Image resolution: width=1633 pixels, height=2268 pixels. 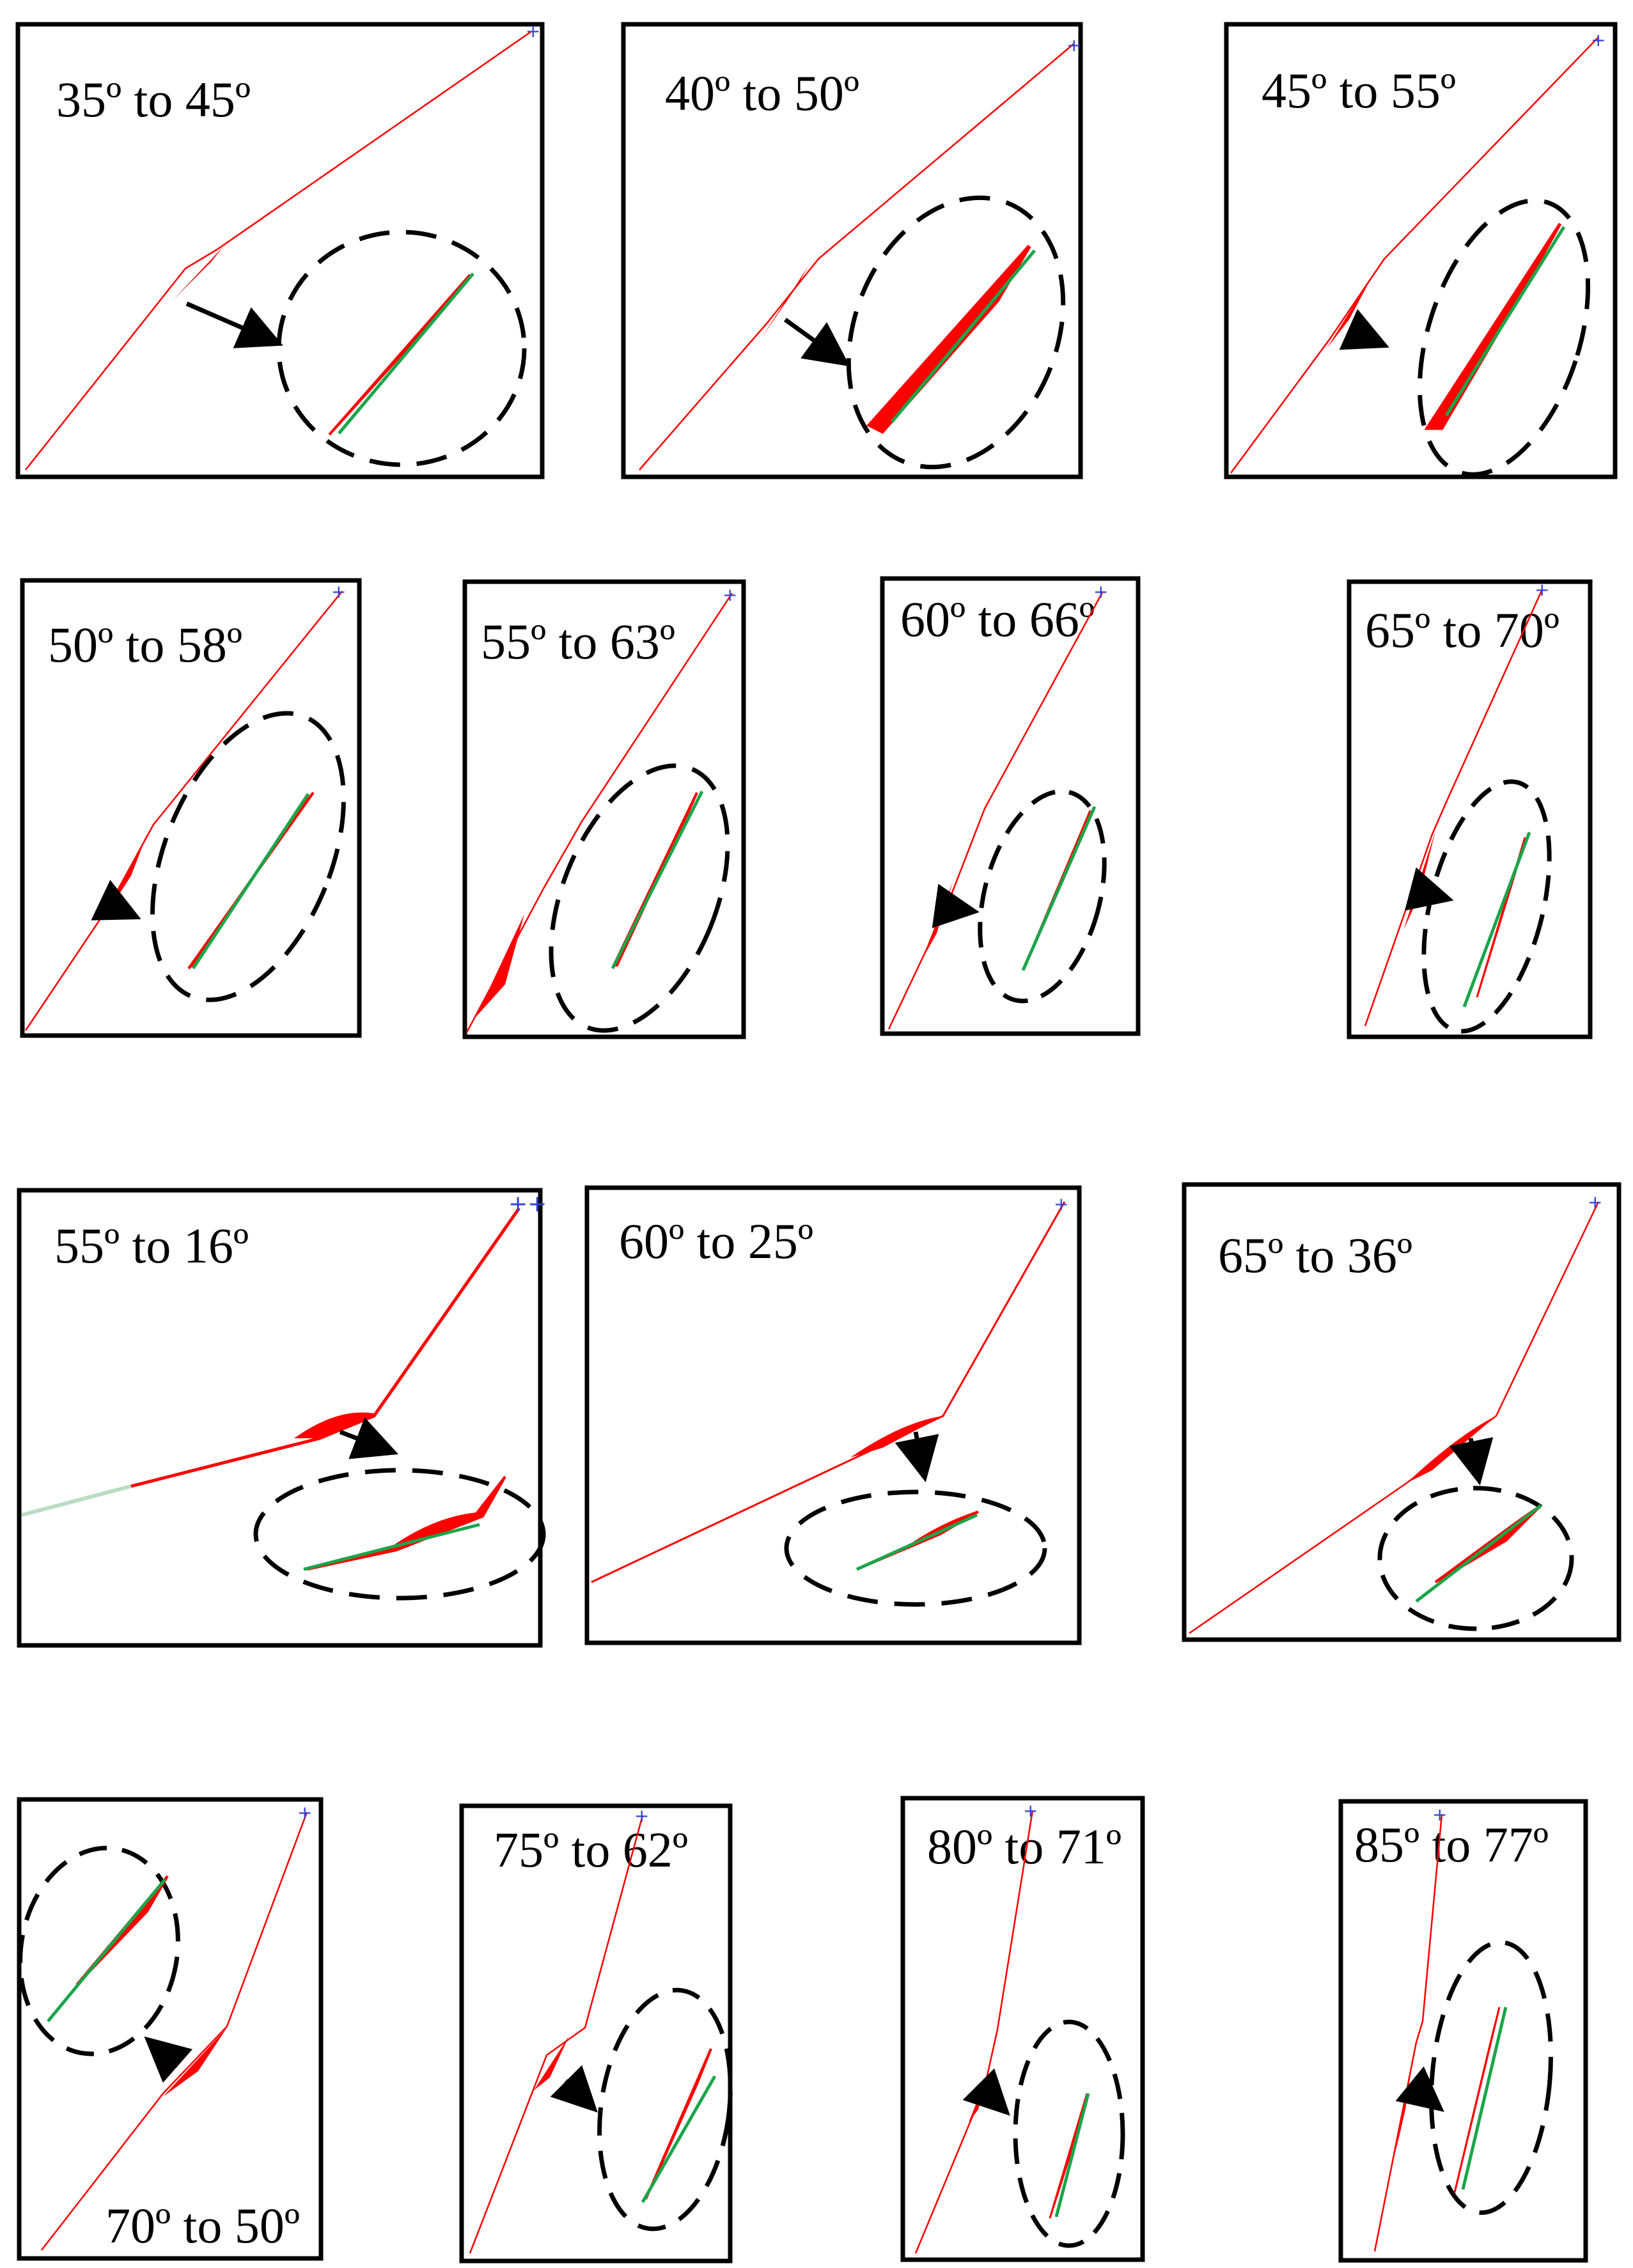 I want to click on panel-p3: 45º to 55º +, so click(x=1421, y=250).